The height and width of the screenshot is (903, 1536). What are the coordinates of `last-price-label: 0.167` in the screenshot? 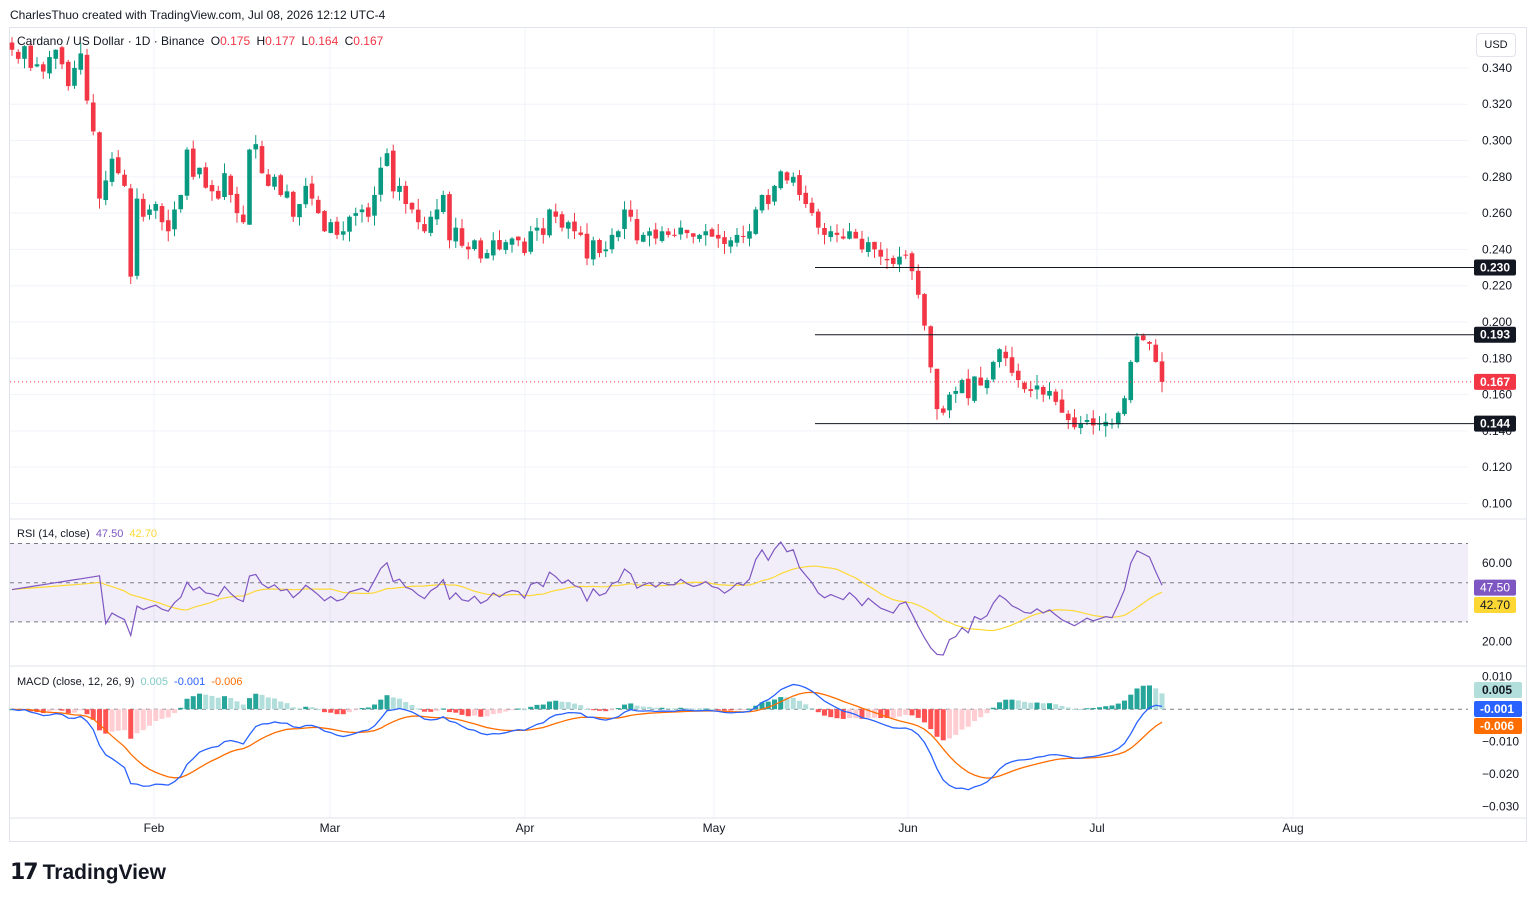 It's located at (1495, 382).